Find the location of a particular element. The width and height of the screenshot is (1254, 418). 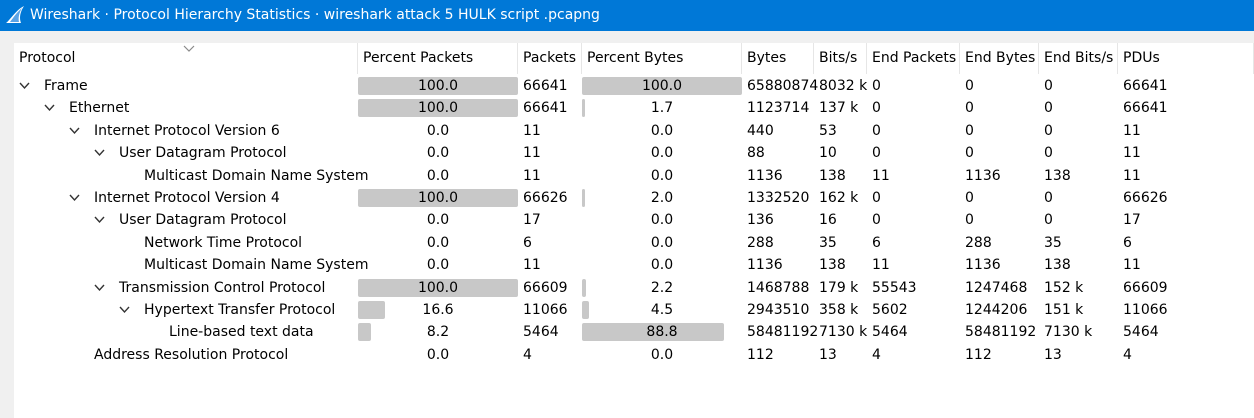

bytes-cell: 1332520 is located at coordinates (778, 198).